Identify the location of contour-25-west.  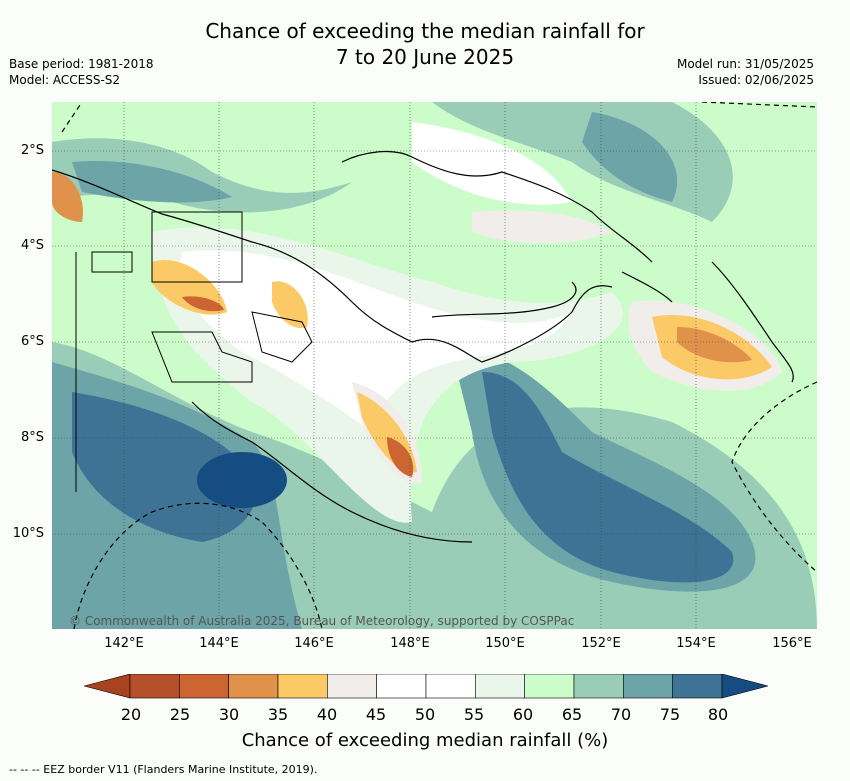
(203, 304).